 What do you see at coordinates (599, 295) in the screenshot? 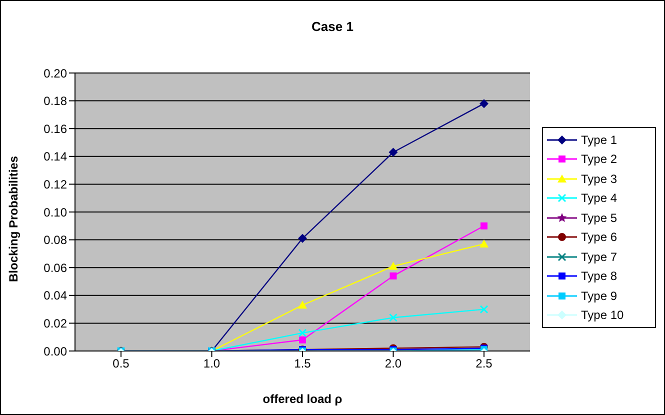
I see `legend-label: Type 9` at bounding box center [599, 295].